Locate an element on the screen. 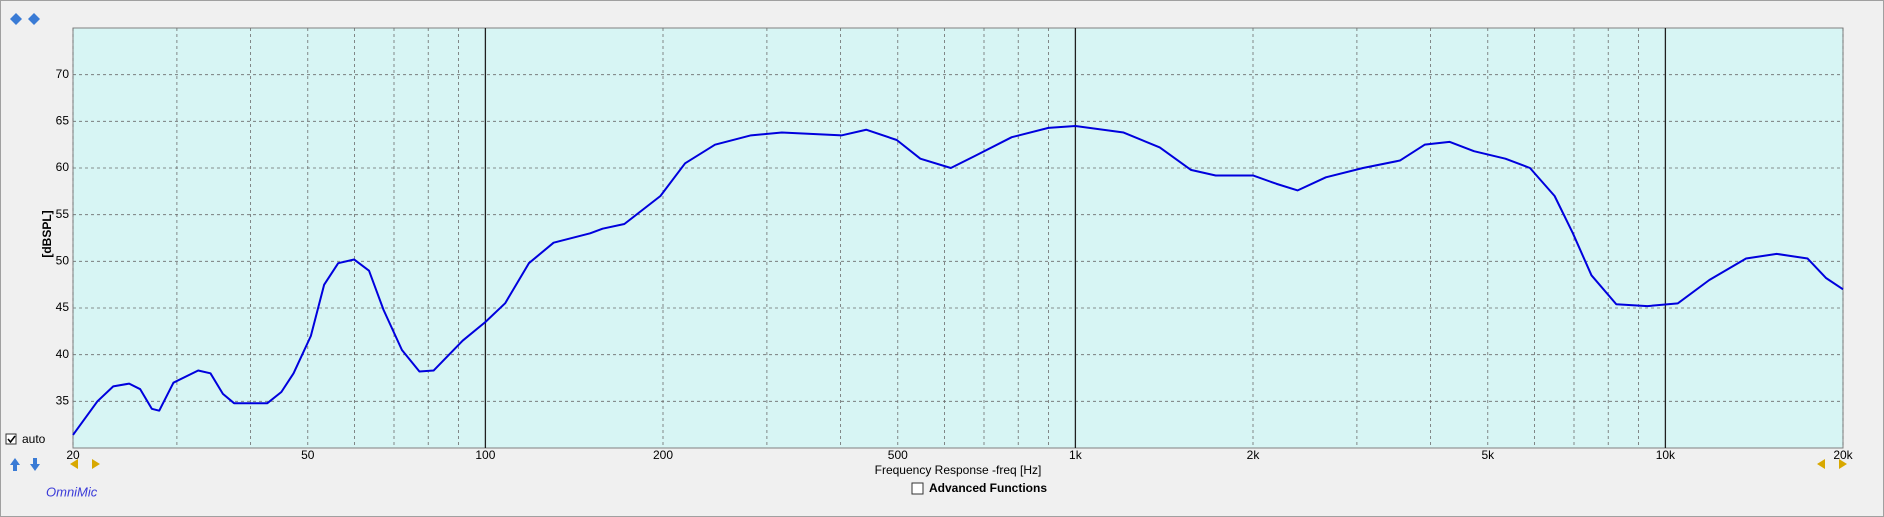 Image resolution: width=1884 pixels, height=517 pixels. y-tick-label: 70 is located at coordinates (63, 74).